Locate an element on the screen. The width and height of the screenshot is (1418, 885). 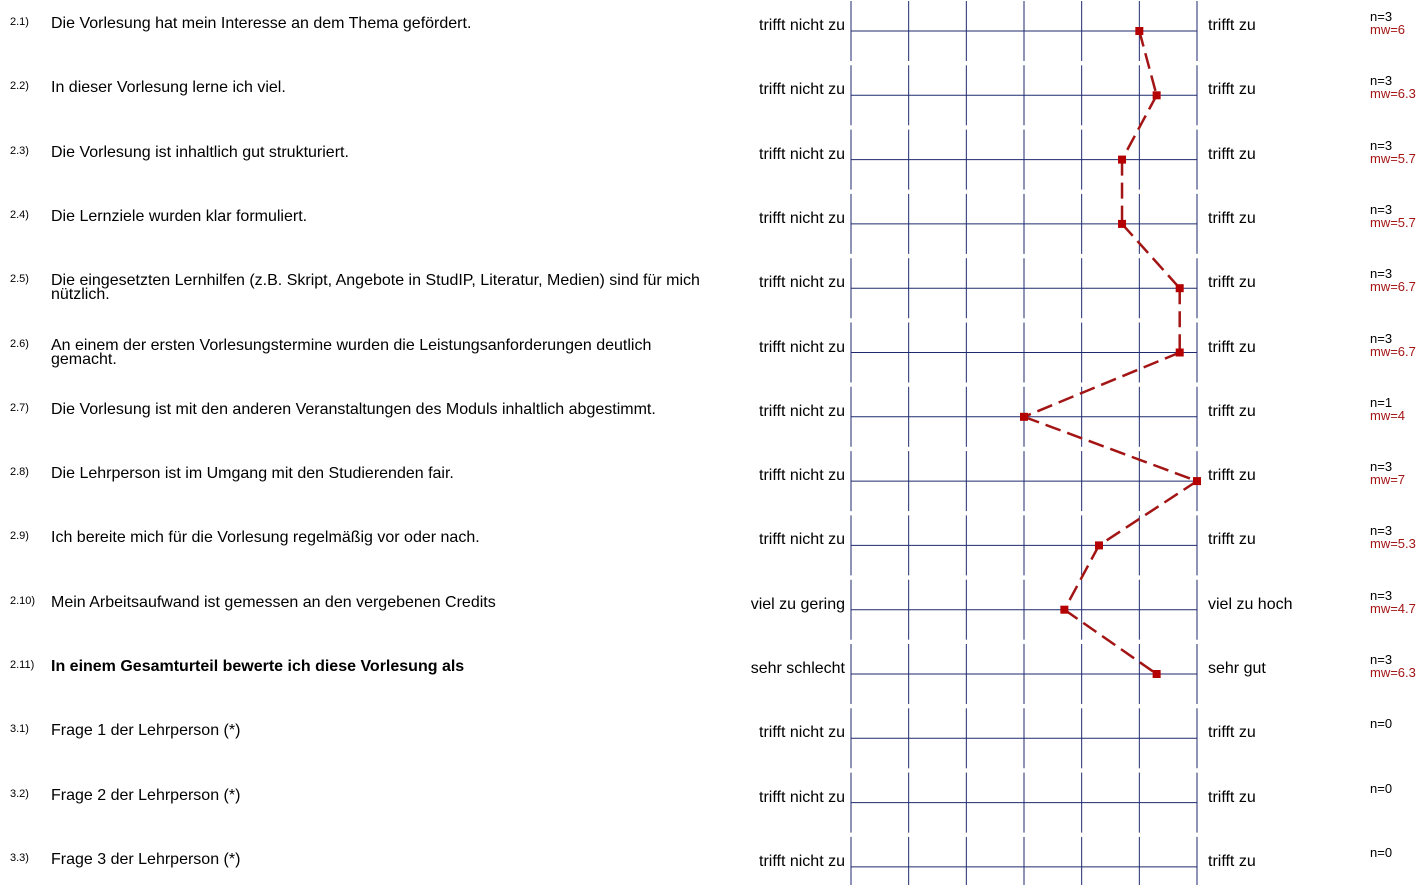
count-label: n=1 is located at coordinates (1381, 402).